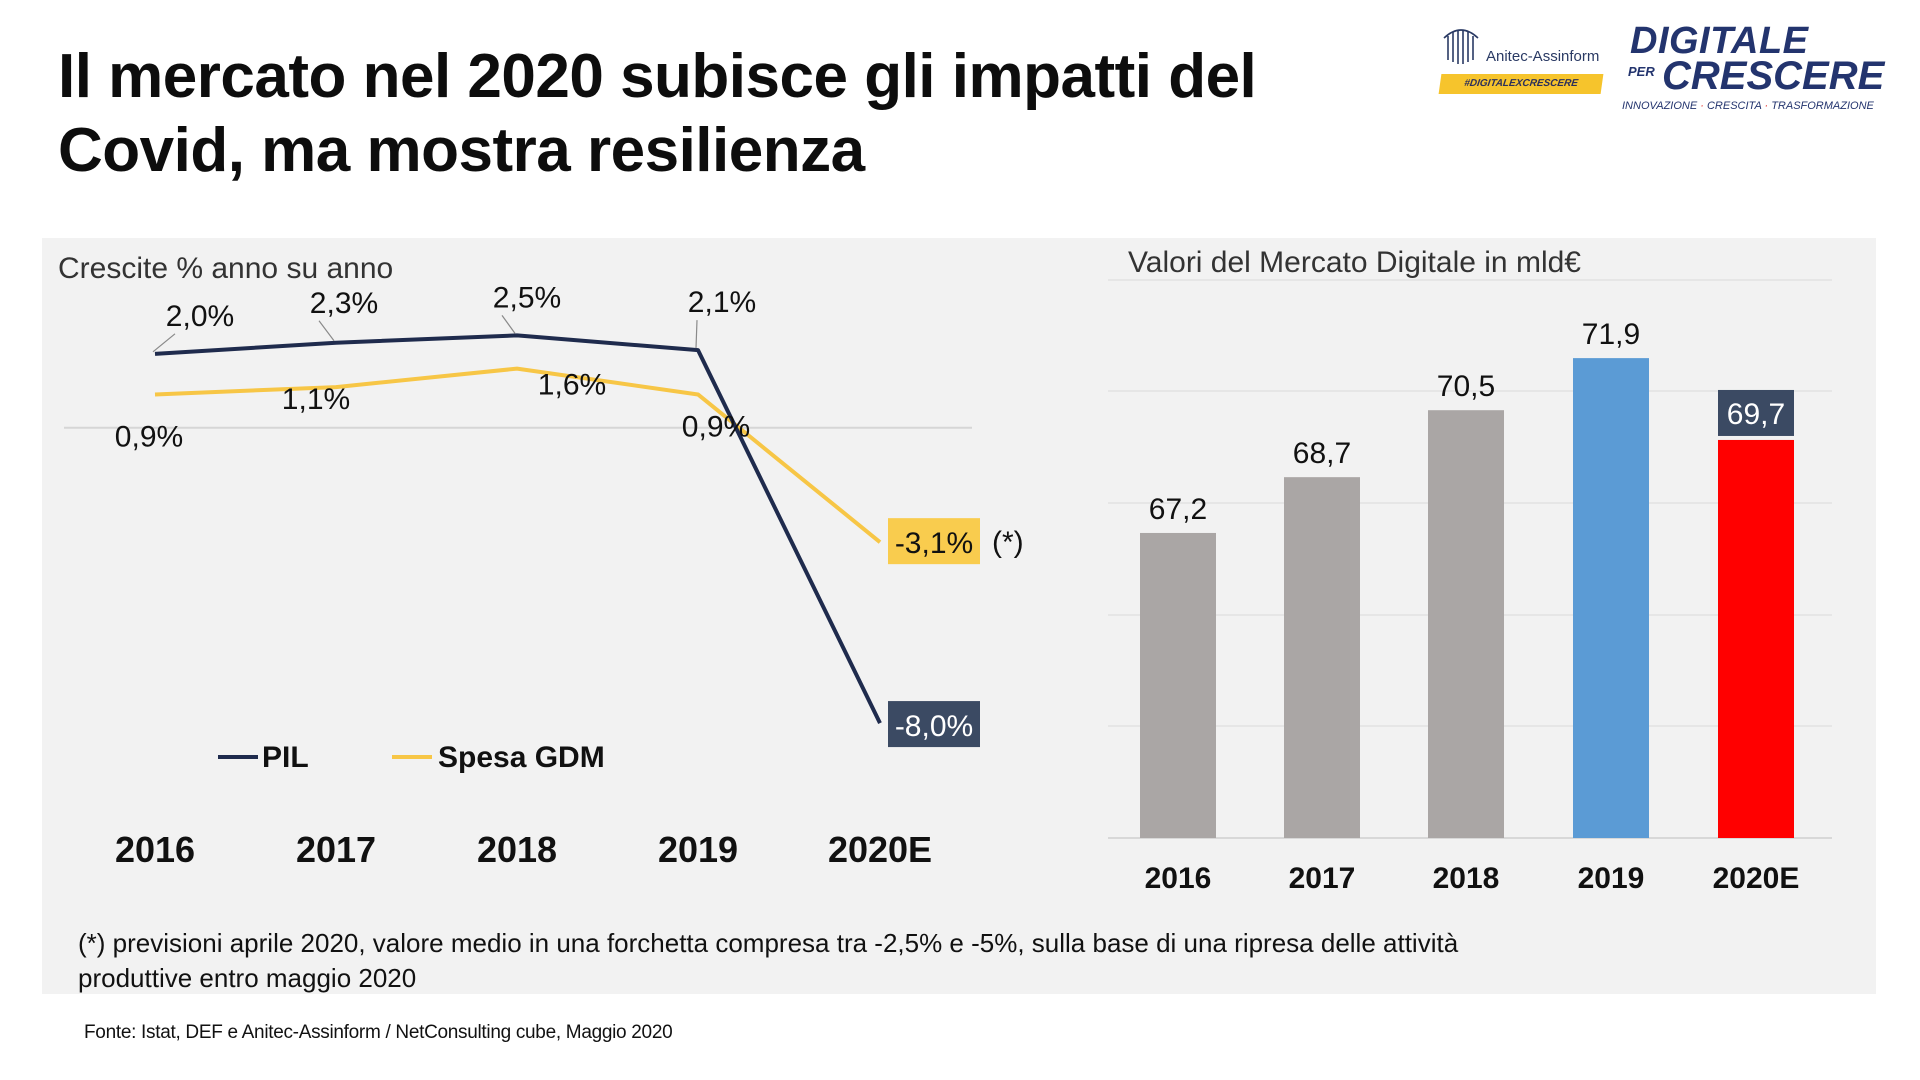  I want to click on bar-x-axis: 2016 2017 2018 2019 2020E, so click(1472, 878).